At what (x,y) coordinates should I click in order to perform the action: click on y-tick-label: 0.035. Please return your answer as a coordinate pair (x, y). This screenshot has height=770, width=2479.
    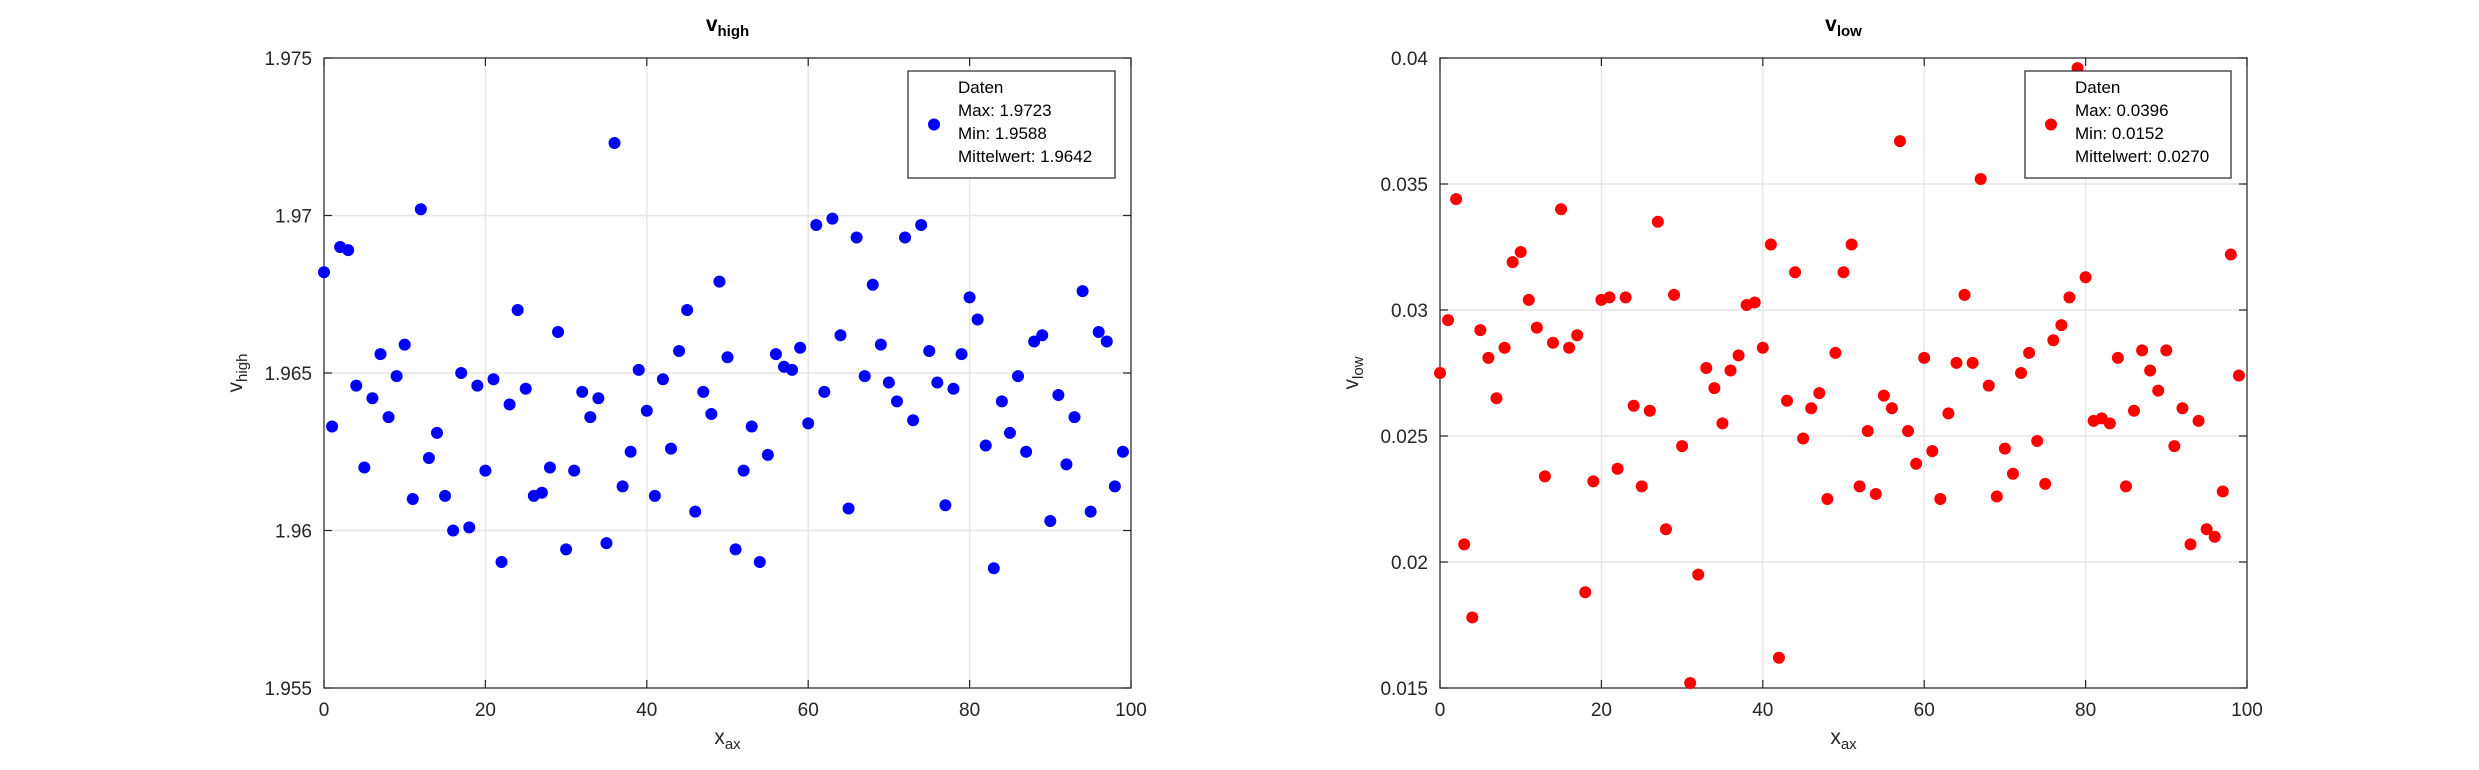
    Looking at the image, I should click on (1404, 185).